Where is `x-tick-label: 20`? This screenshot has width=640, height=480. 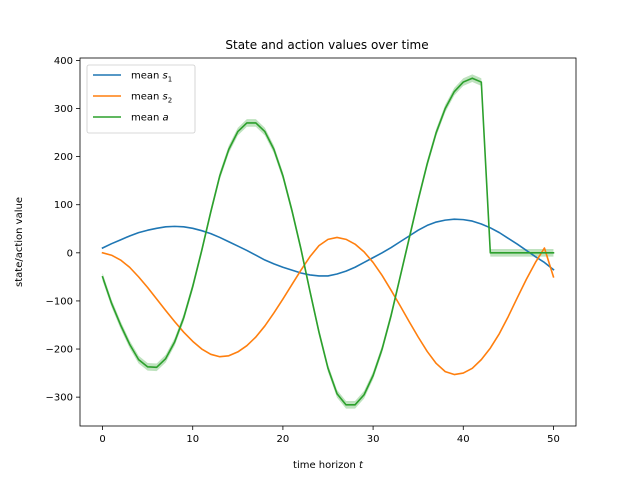 x-tick-label: 20 is located at coordinates (283, 439).